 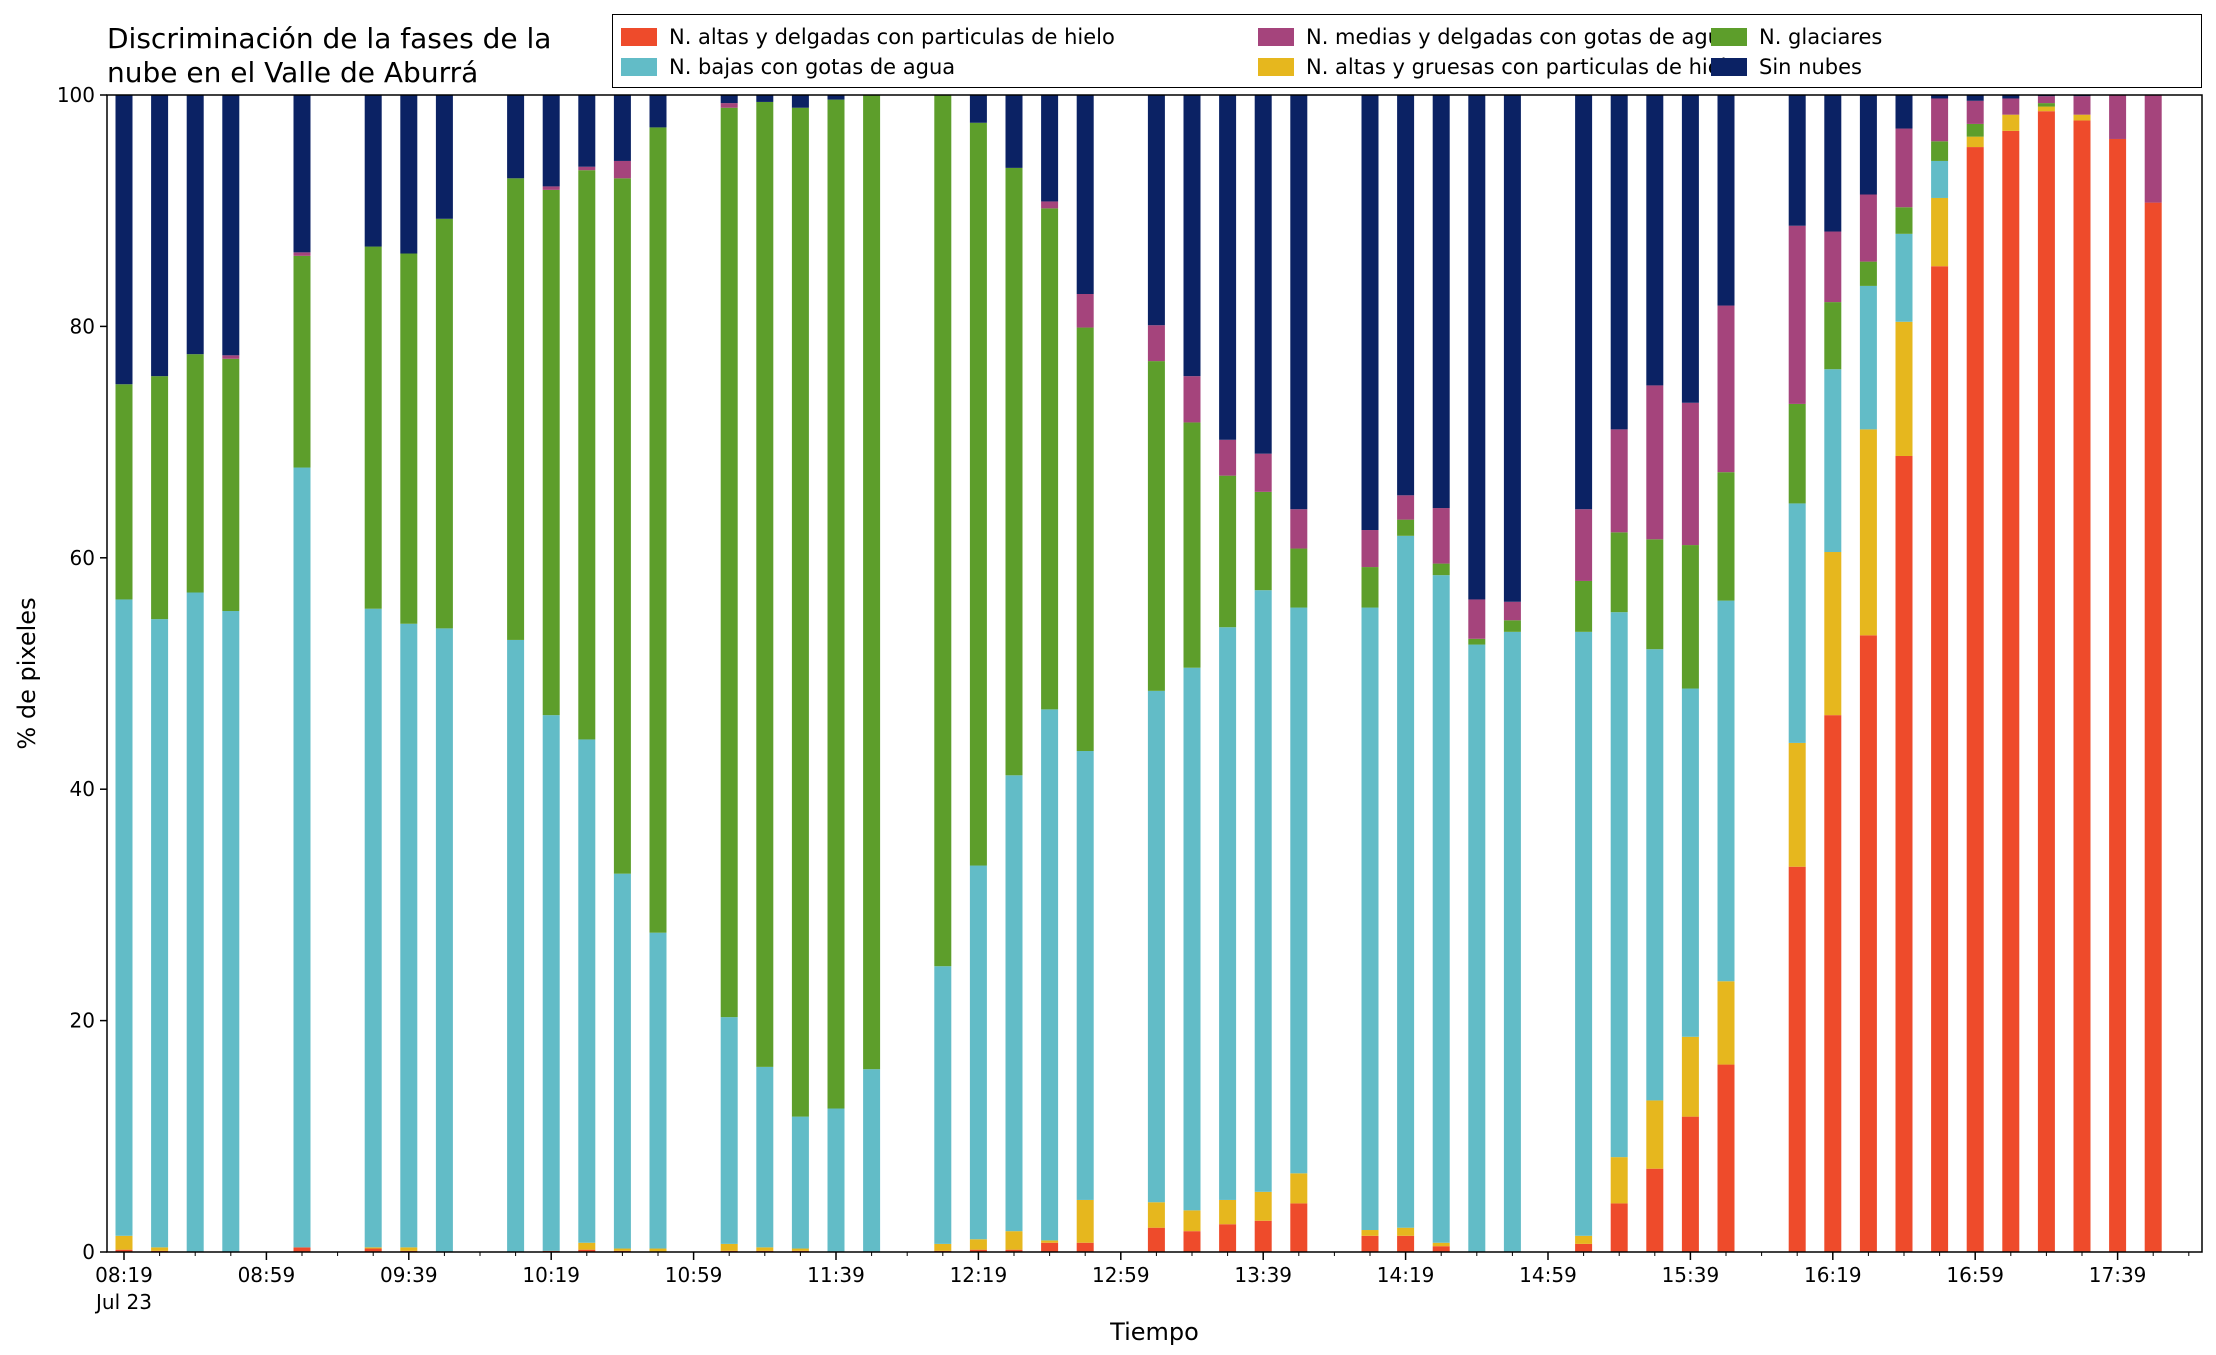 I want to click on y-ticks: 0 20 40 60 80 100, so click(x=82, y=673).